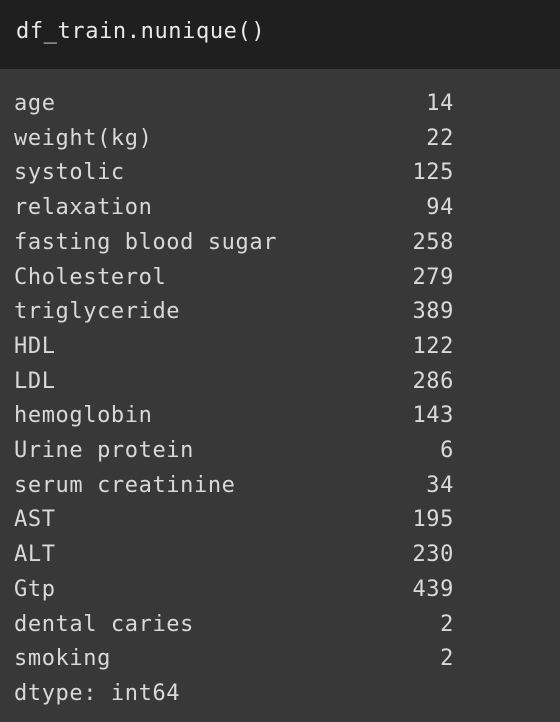  What do you see at coordinates (234, 659) in the screenshot?
I see `output-row: smoking 2` at bounding box center [234, 659].